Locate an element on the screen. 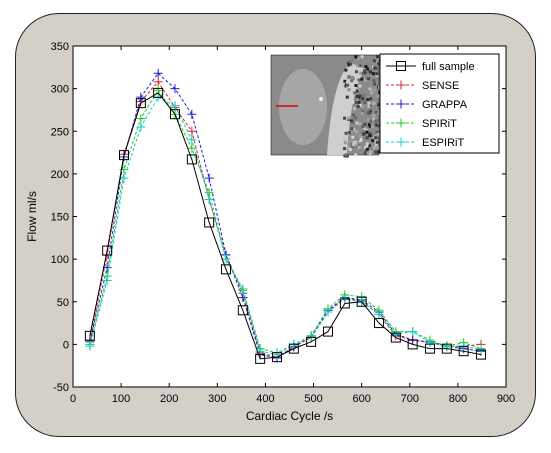  x-tick-label: 500 is located at coordinates (313, 399).